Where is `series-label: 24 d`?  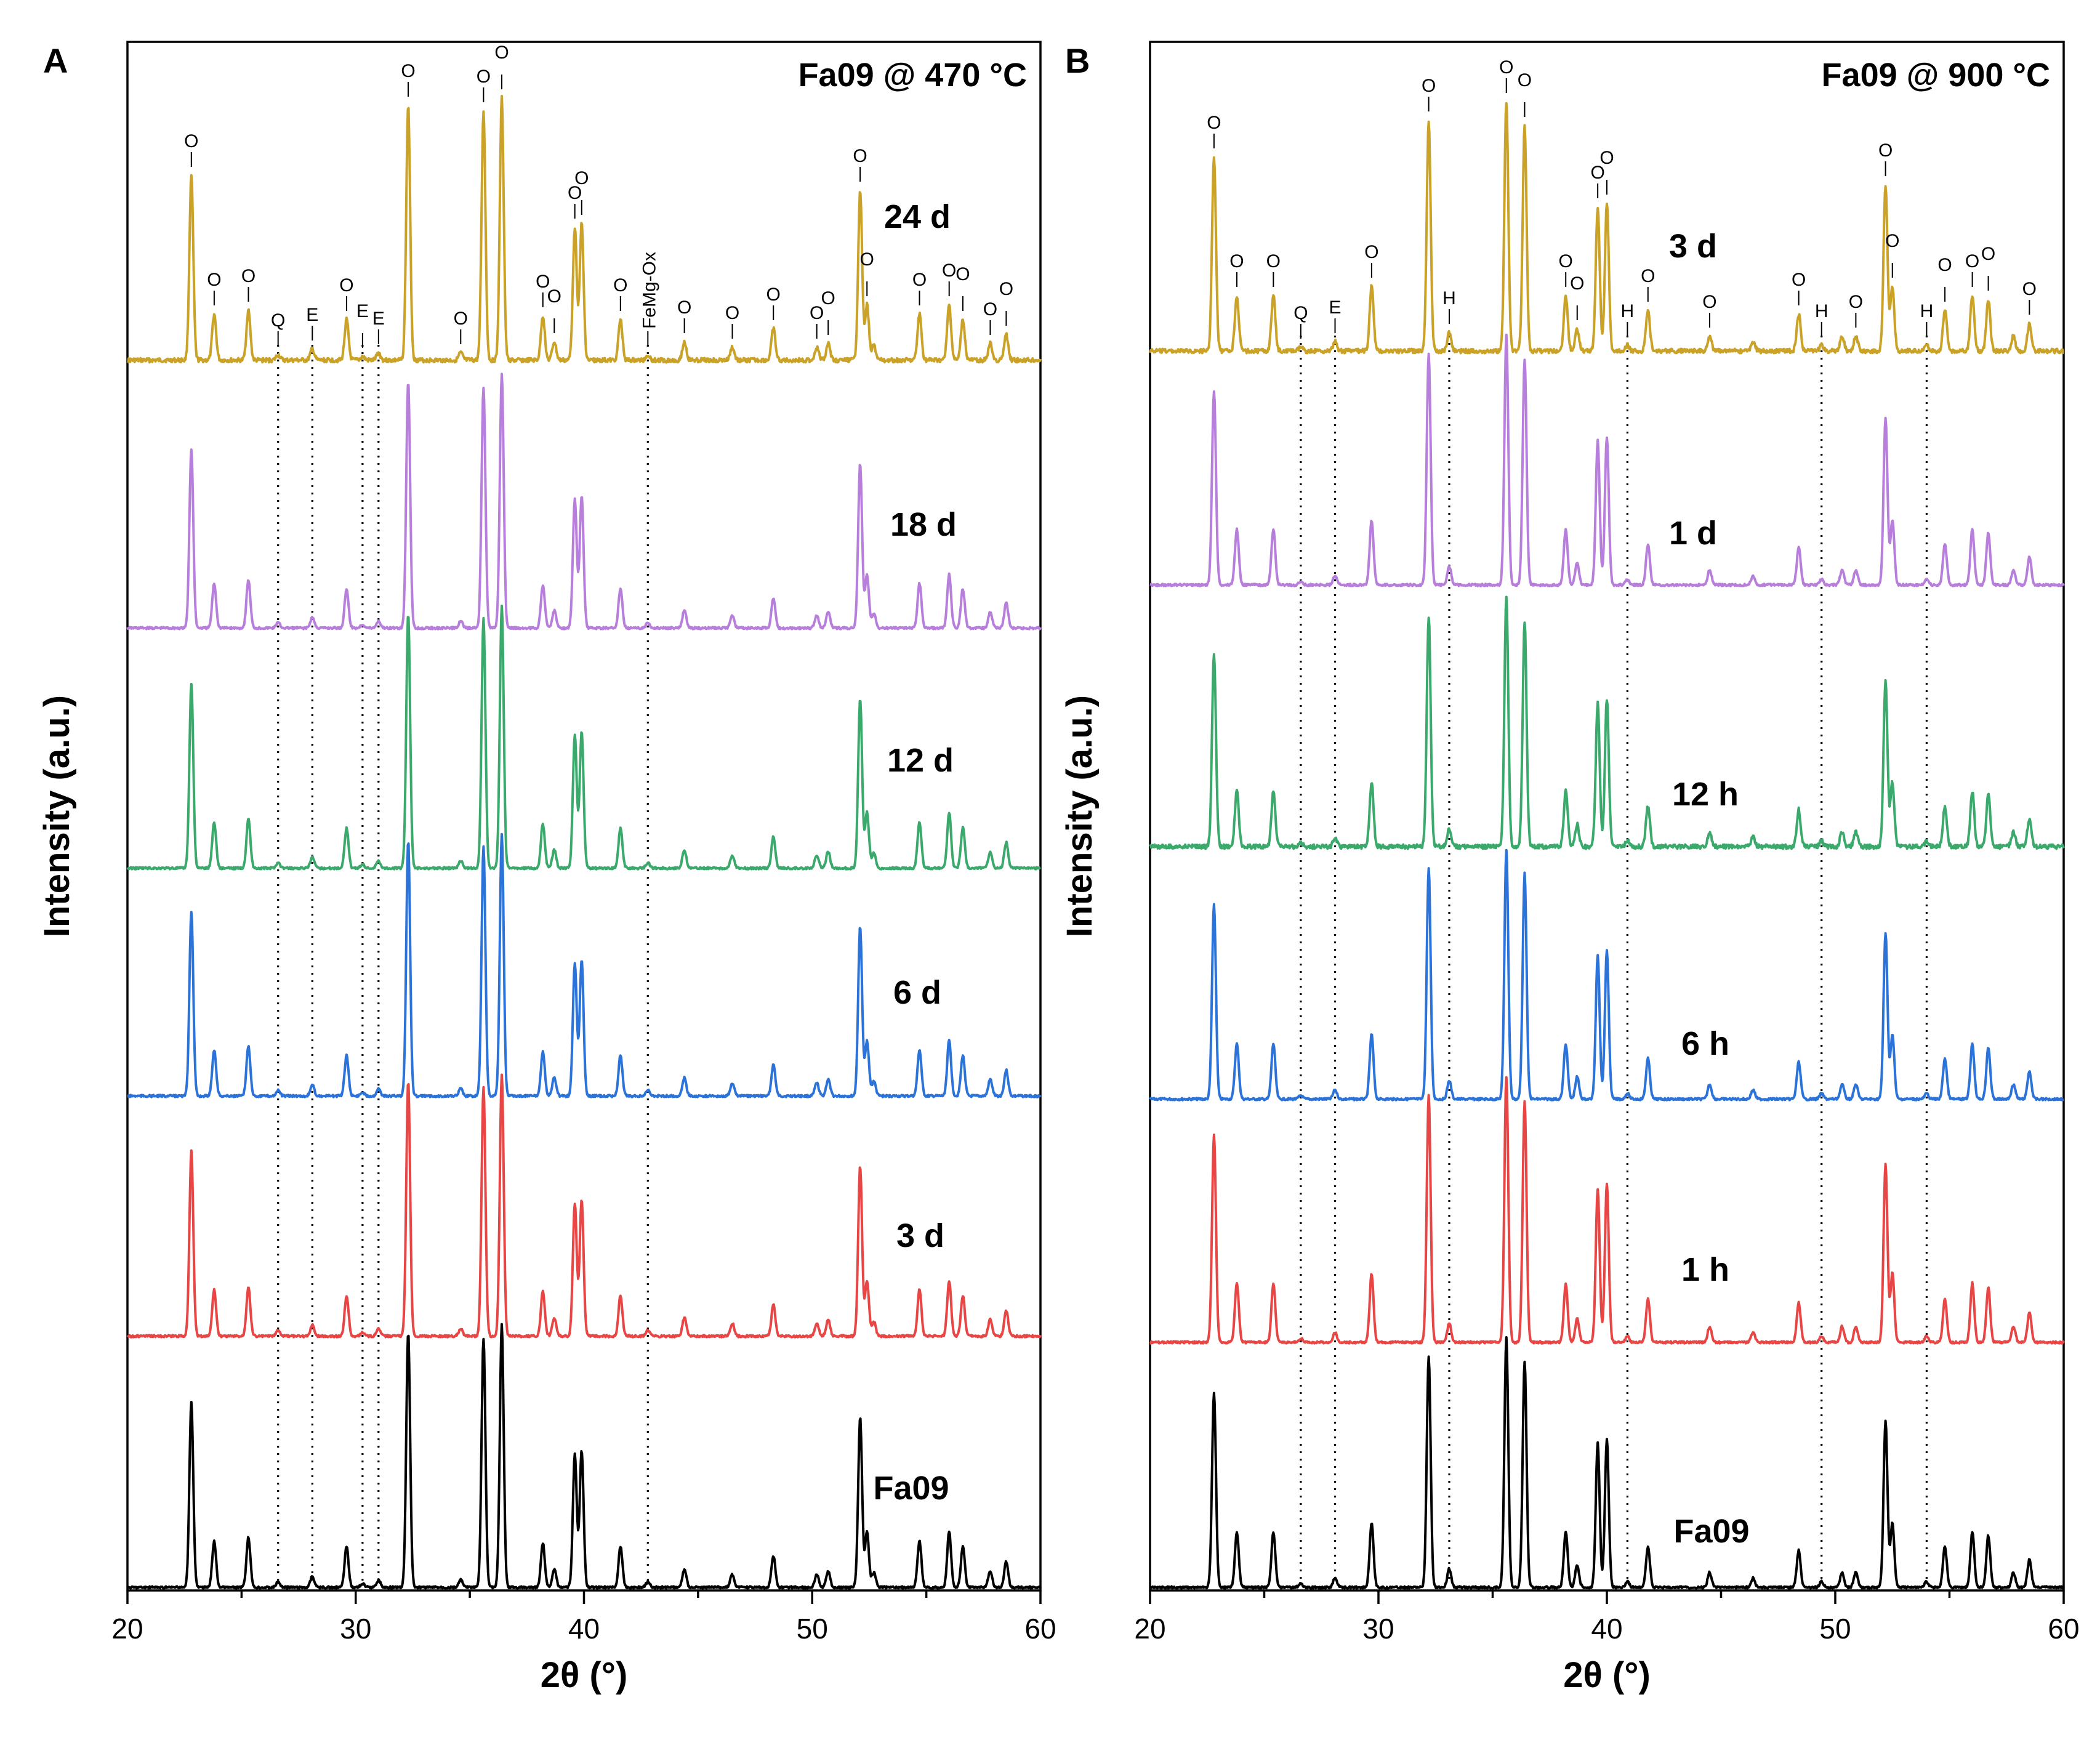 series-label: 24 d is located at coordinates (917, 216).